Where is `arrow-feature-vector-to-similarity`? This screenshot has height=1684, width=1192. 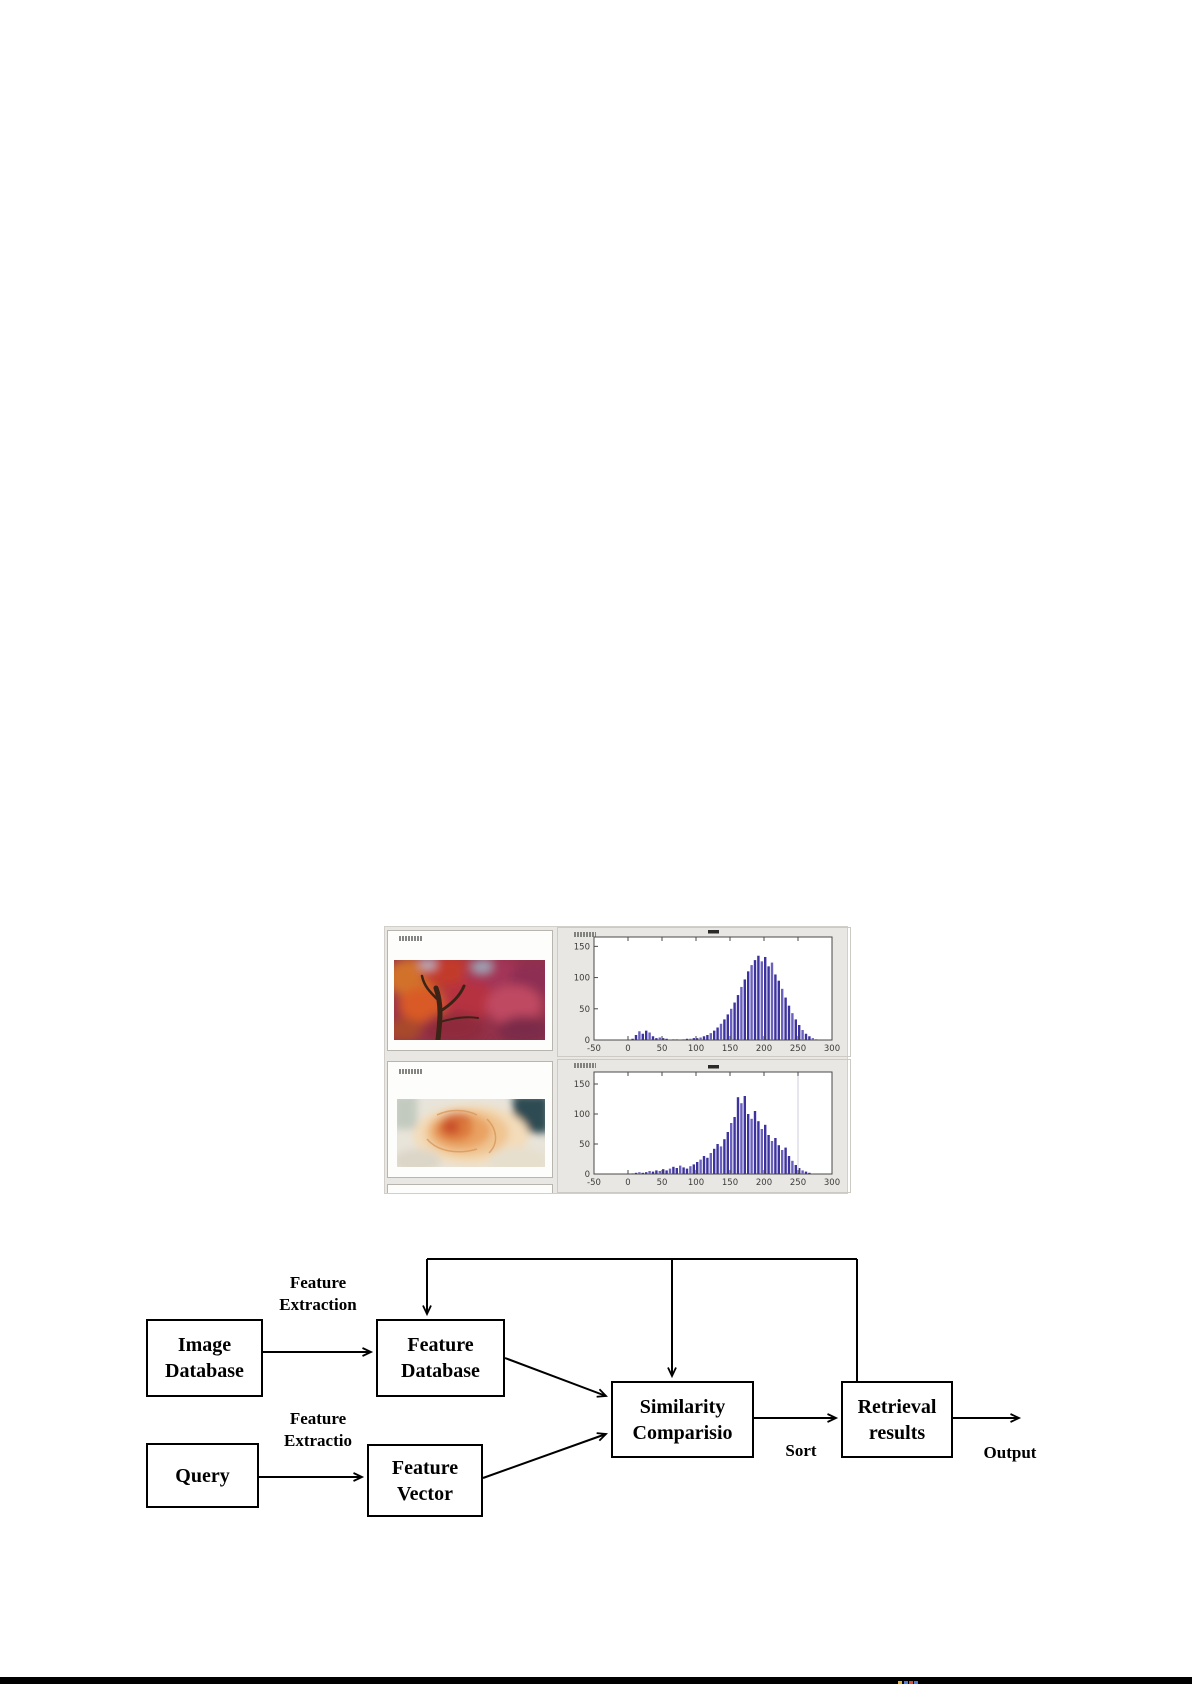 arrow-feature-vector-to-similarity is located at coordinates (545, 1455).